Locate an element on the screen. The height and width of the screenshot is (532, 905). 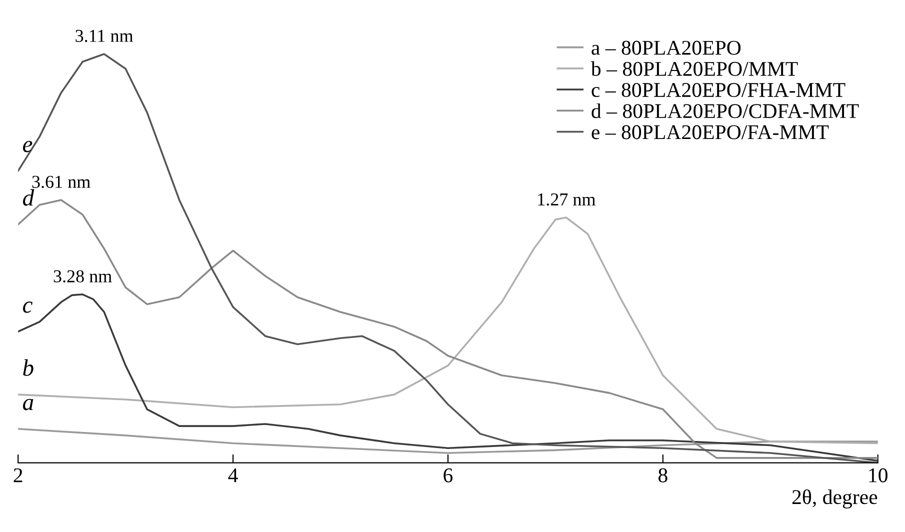
annotation: 3.11 nm is located at coordinates (105, 36).